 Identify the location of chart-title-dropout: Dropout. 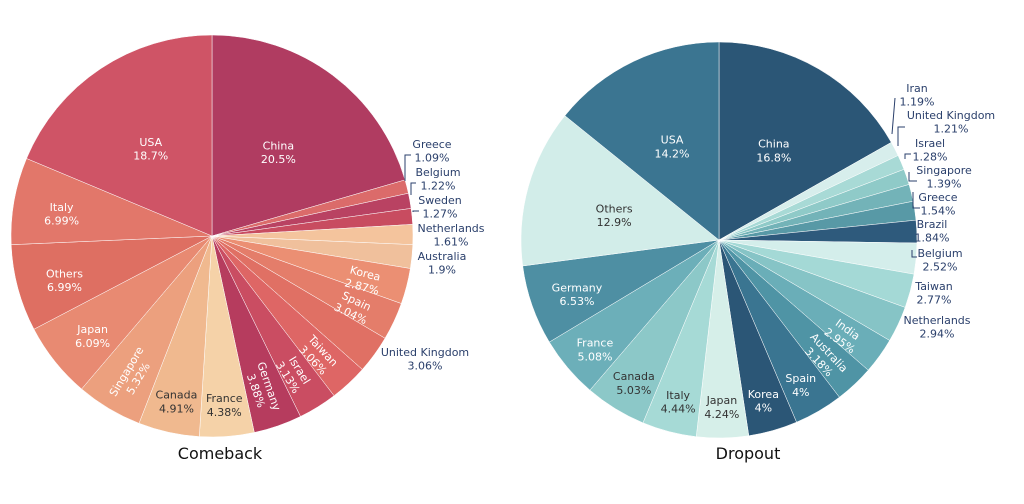
(748, 453).